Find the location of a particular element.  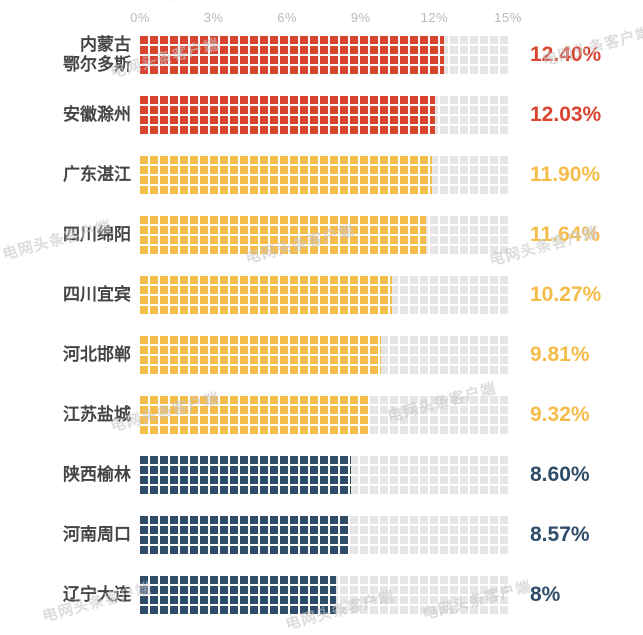

chart-row: 河南周口 8.57% is located at coordinates (326, 535).